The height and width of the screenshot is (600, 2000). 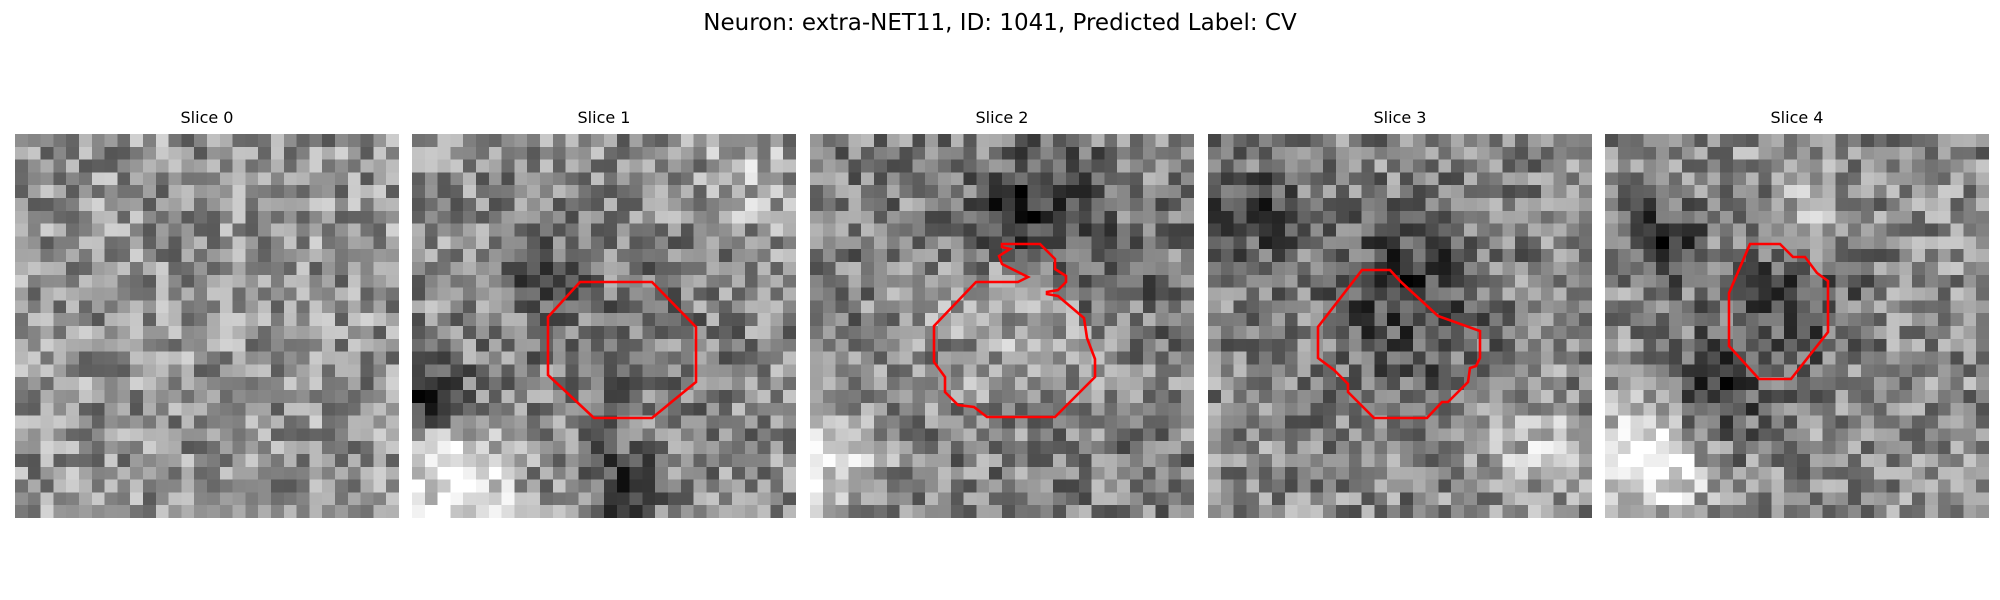 What do you see at coordinates (604, 117) in the screenshot?
I see `slice-title: Slice 1` at bounding box center [604, 117].